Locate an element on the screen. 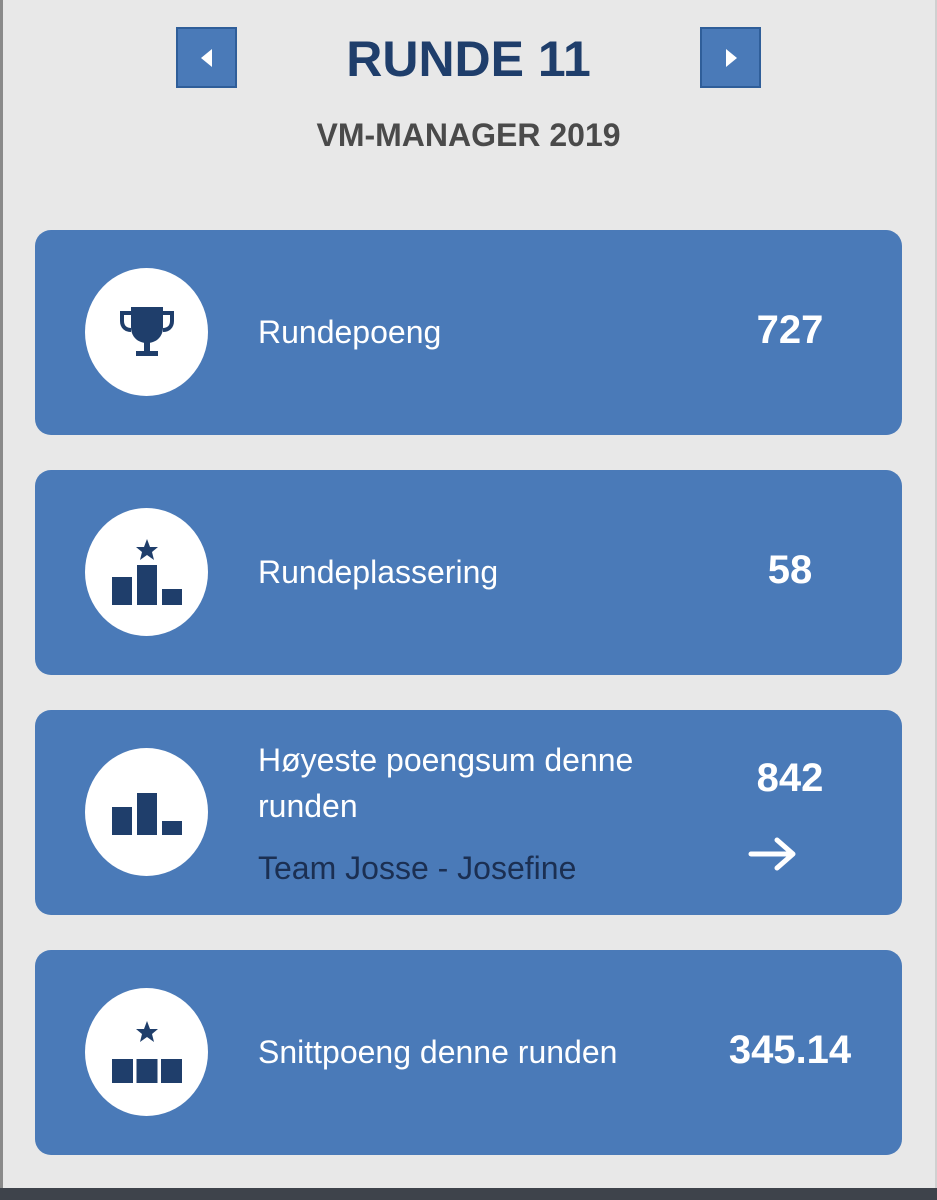 This screenshot has height=1200, width=937. card-label: Rundeplassering is located at coordinates (378, 572).